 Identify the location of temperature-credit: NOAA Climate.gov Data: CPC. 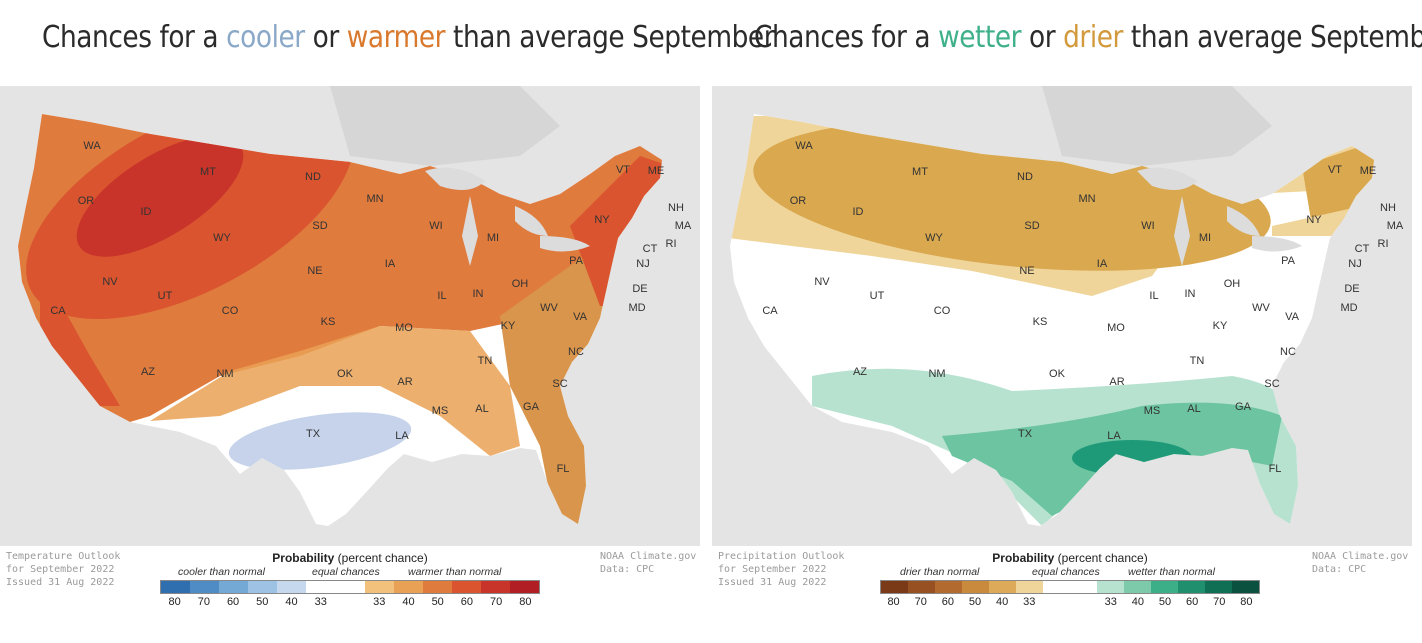
(648, 563).